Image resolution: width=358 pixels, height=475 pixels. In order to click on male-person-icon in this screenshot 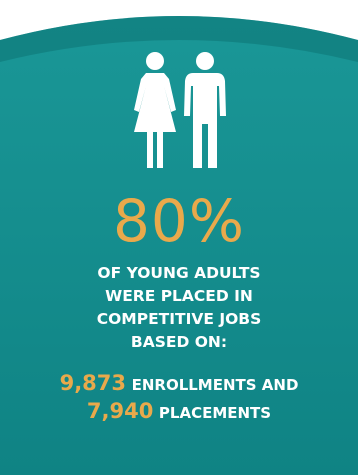, I will do `click(205, 110)`.